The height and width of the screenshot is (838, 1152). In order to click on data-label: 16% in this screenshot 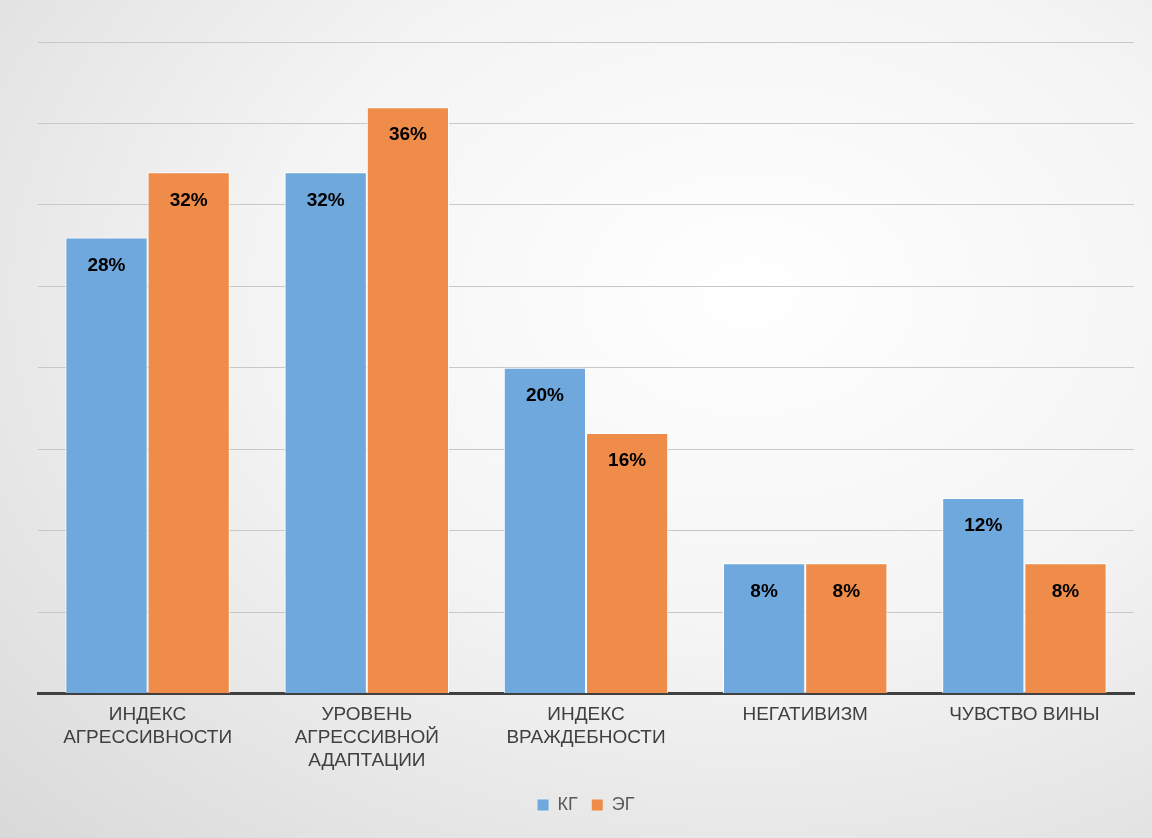, I will do `click(627, 460)`.